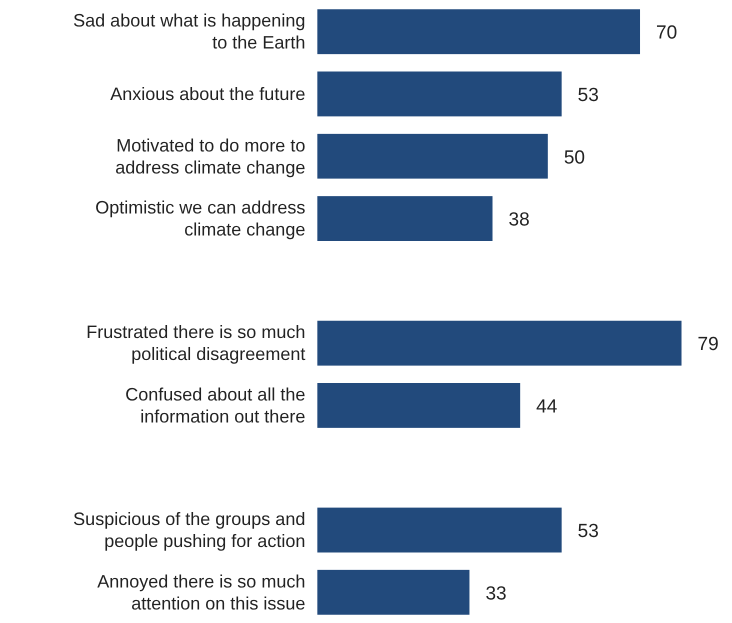  I want to click on y-tick-label: Optimistic we can address climate change, so click(200, 219).